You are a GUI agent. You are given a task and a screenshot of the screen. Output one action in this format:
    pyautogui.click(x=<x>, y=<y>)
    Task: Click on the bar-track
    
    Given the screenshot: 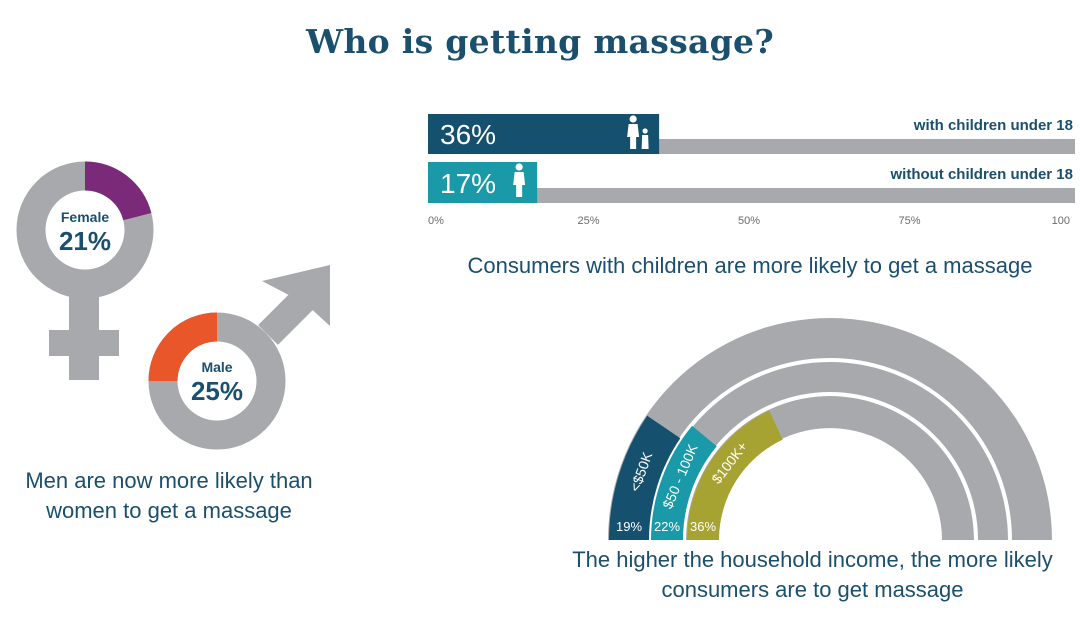 What is the action you would take?
    pyautogui.click(x=751, y=195)
    